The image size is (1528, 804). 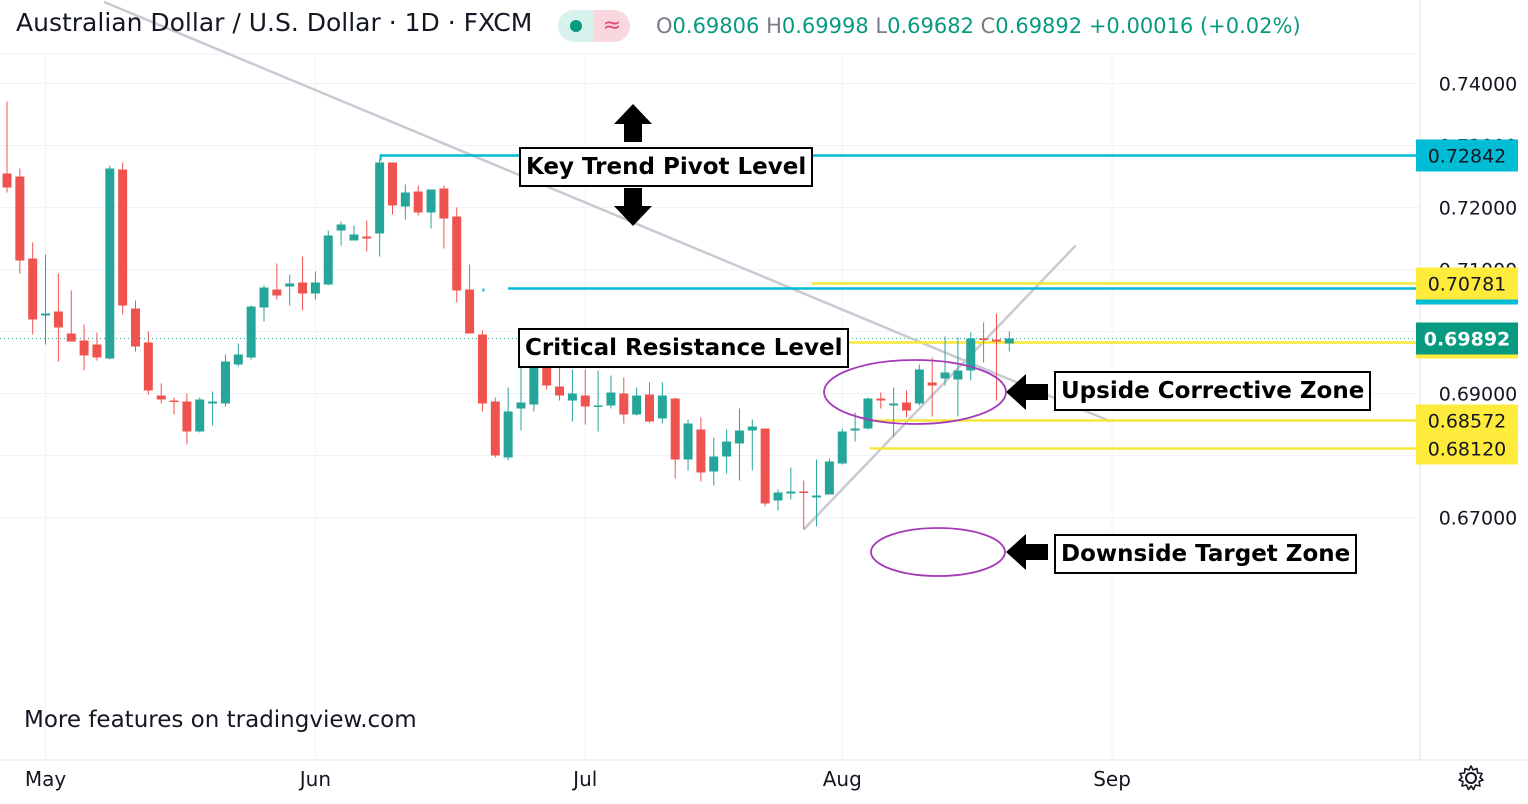 I want to click on price-badge-label: 0.68120, so click(x=1467, y=450).